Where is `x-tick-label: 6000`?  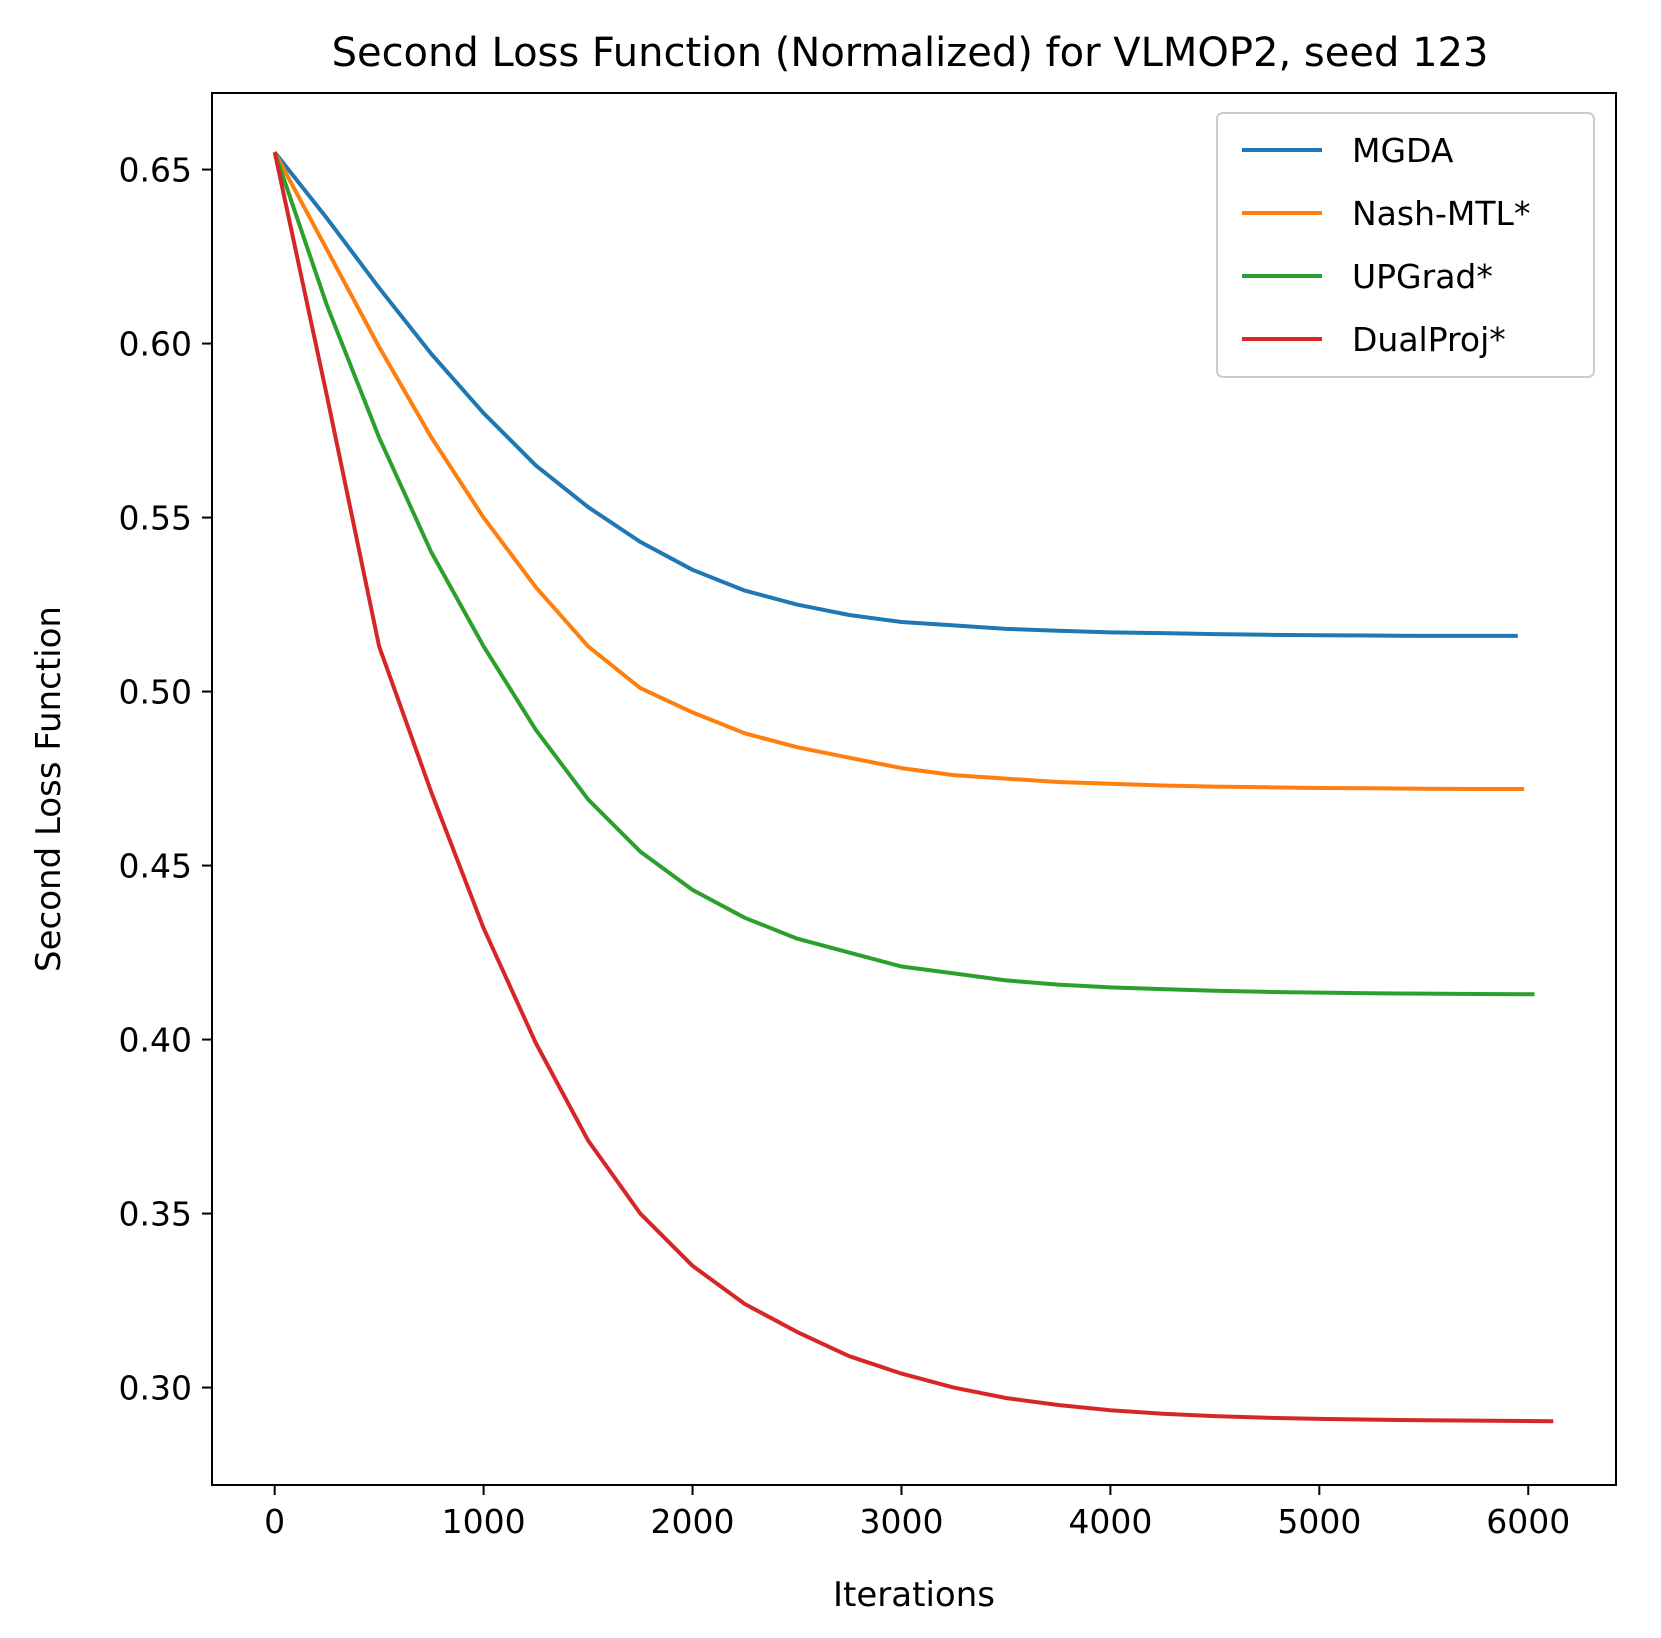 x-tick-label: 6000 is located at coordinates (1528, 1521).